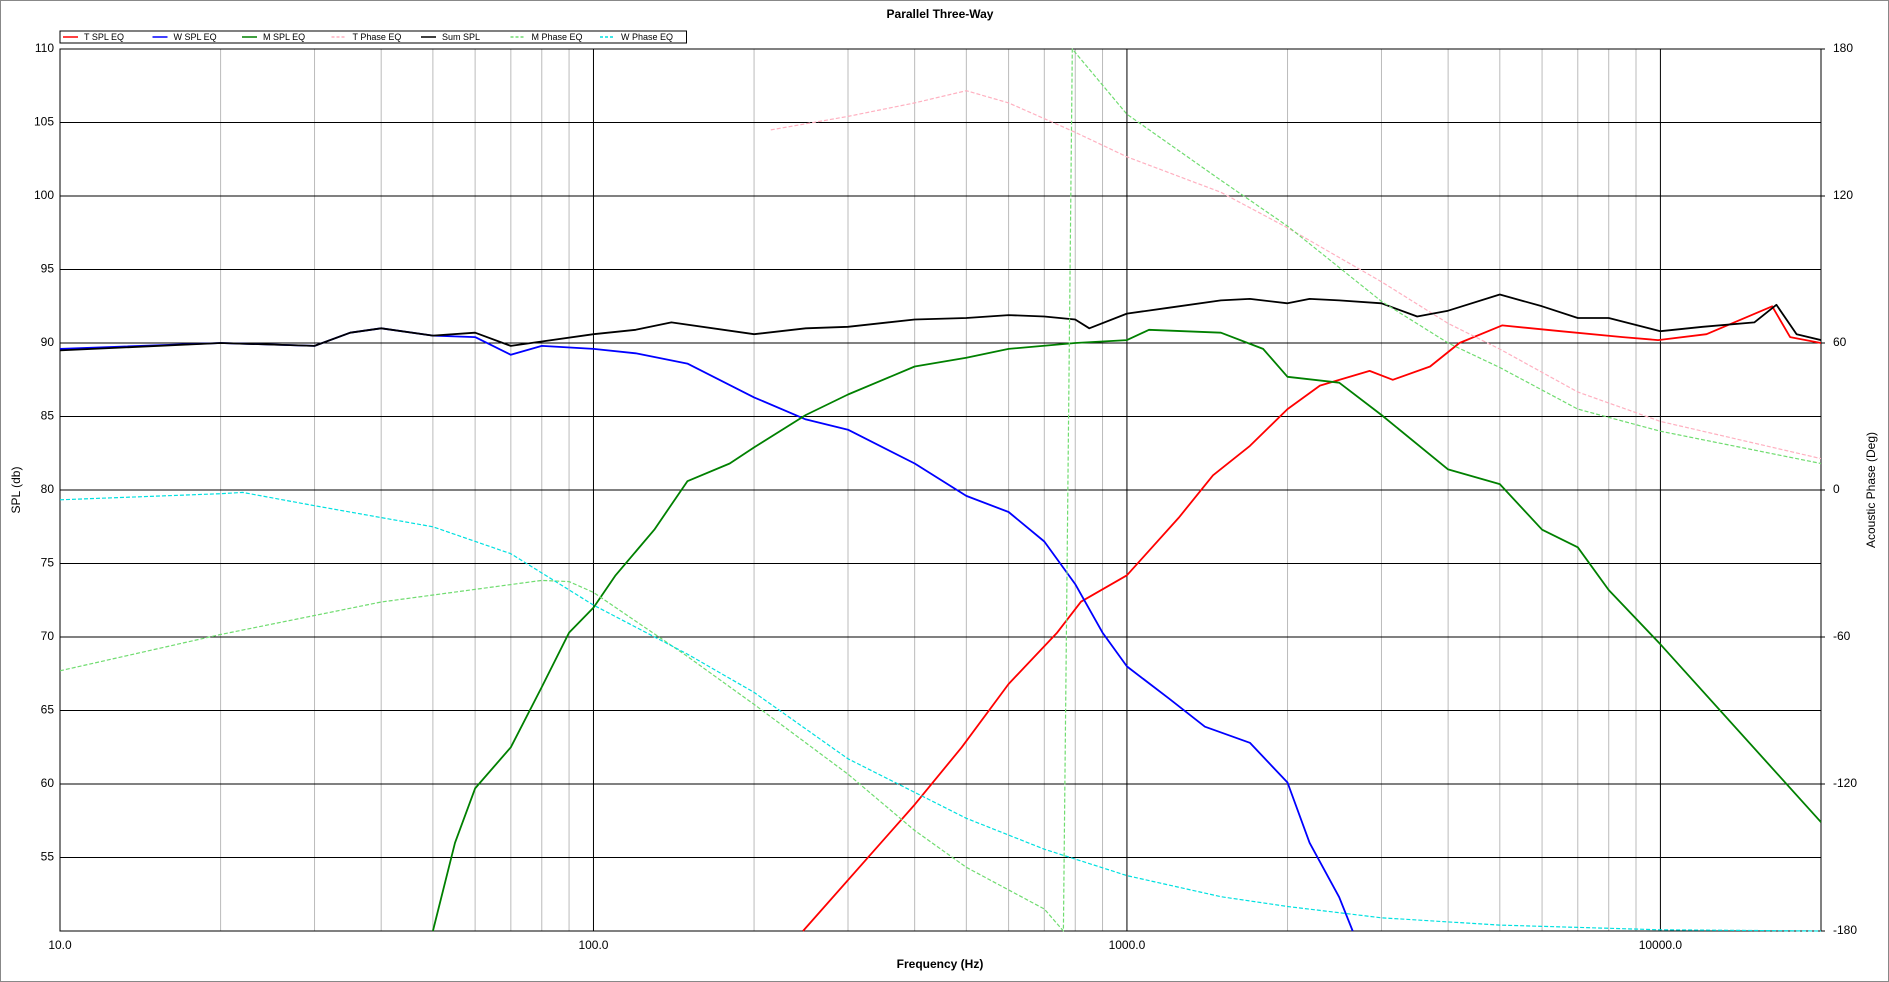 Image resolution: width=1889 pixels, height=982 pixels. What do you see at coordinates (48, 563) in the screenshot?
I see `y-tick-label: 75` at bounding box center [48, 563].